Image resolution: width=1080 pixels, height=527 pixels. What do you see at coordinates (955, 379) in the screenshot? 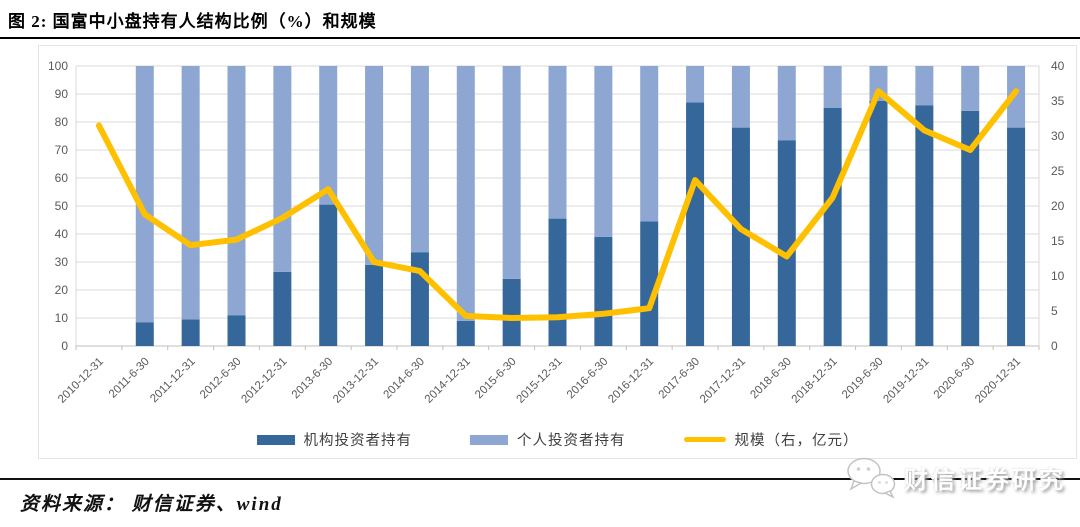
I see `x-axis-label-2020-6-30: 2020-6-30` at bounding box center [955, 379].